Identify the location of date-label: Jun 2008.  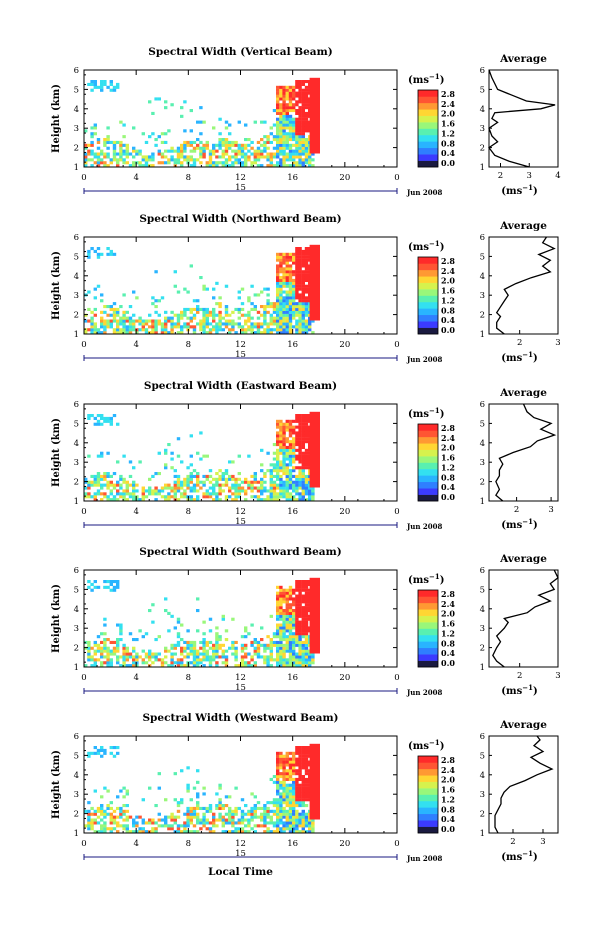
(424, 359).